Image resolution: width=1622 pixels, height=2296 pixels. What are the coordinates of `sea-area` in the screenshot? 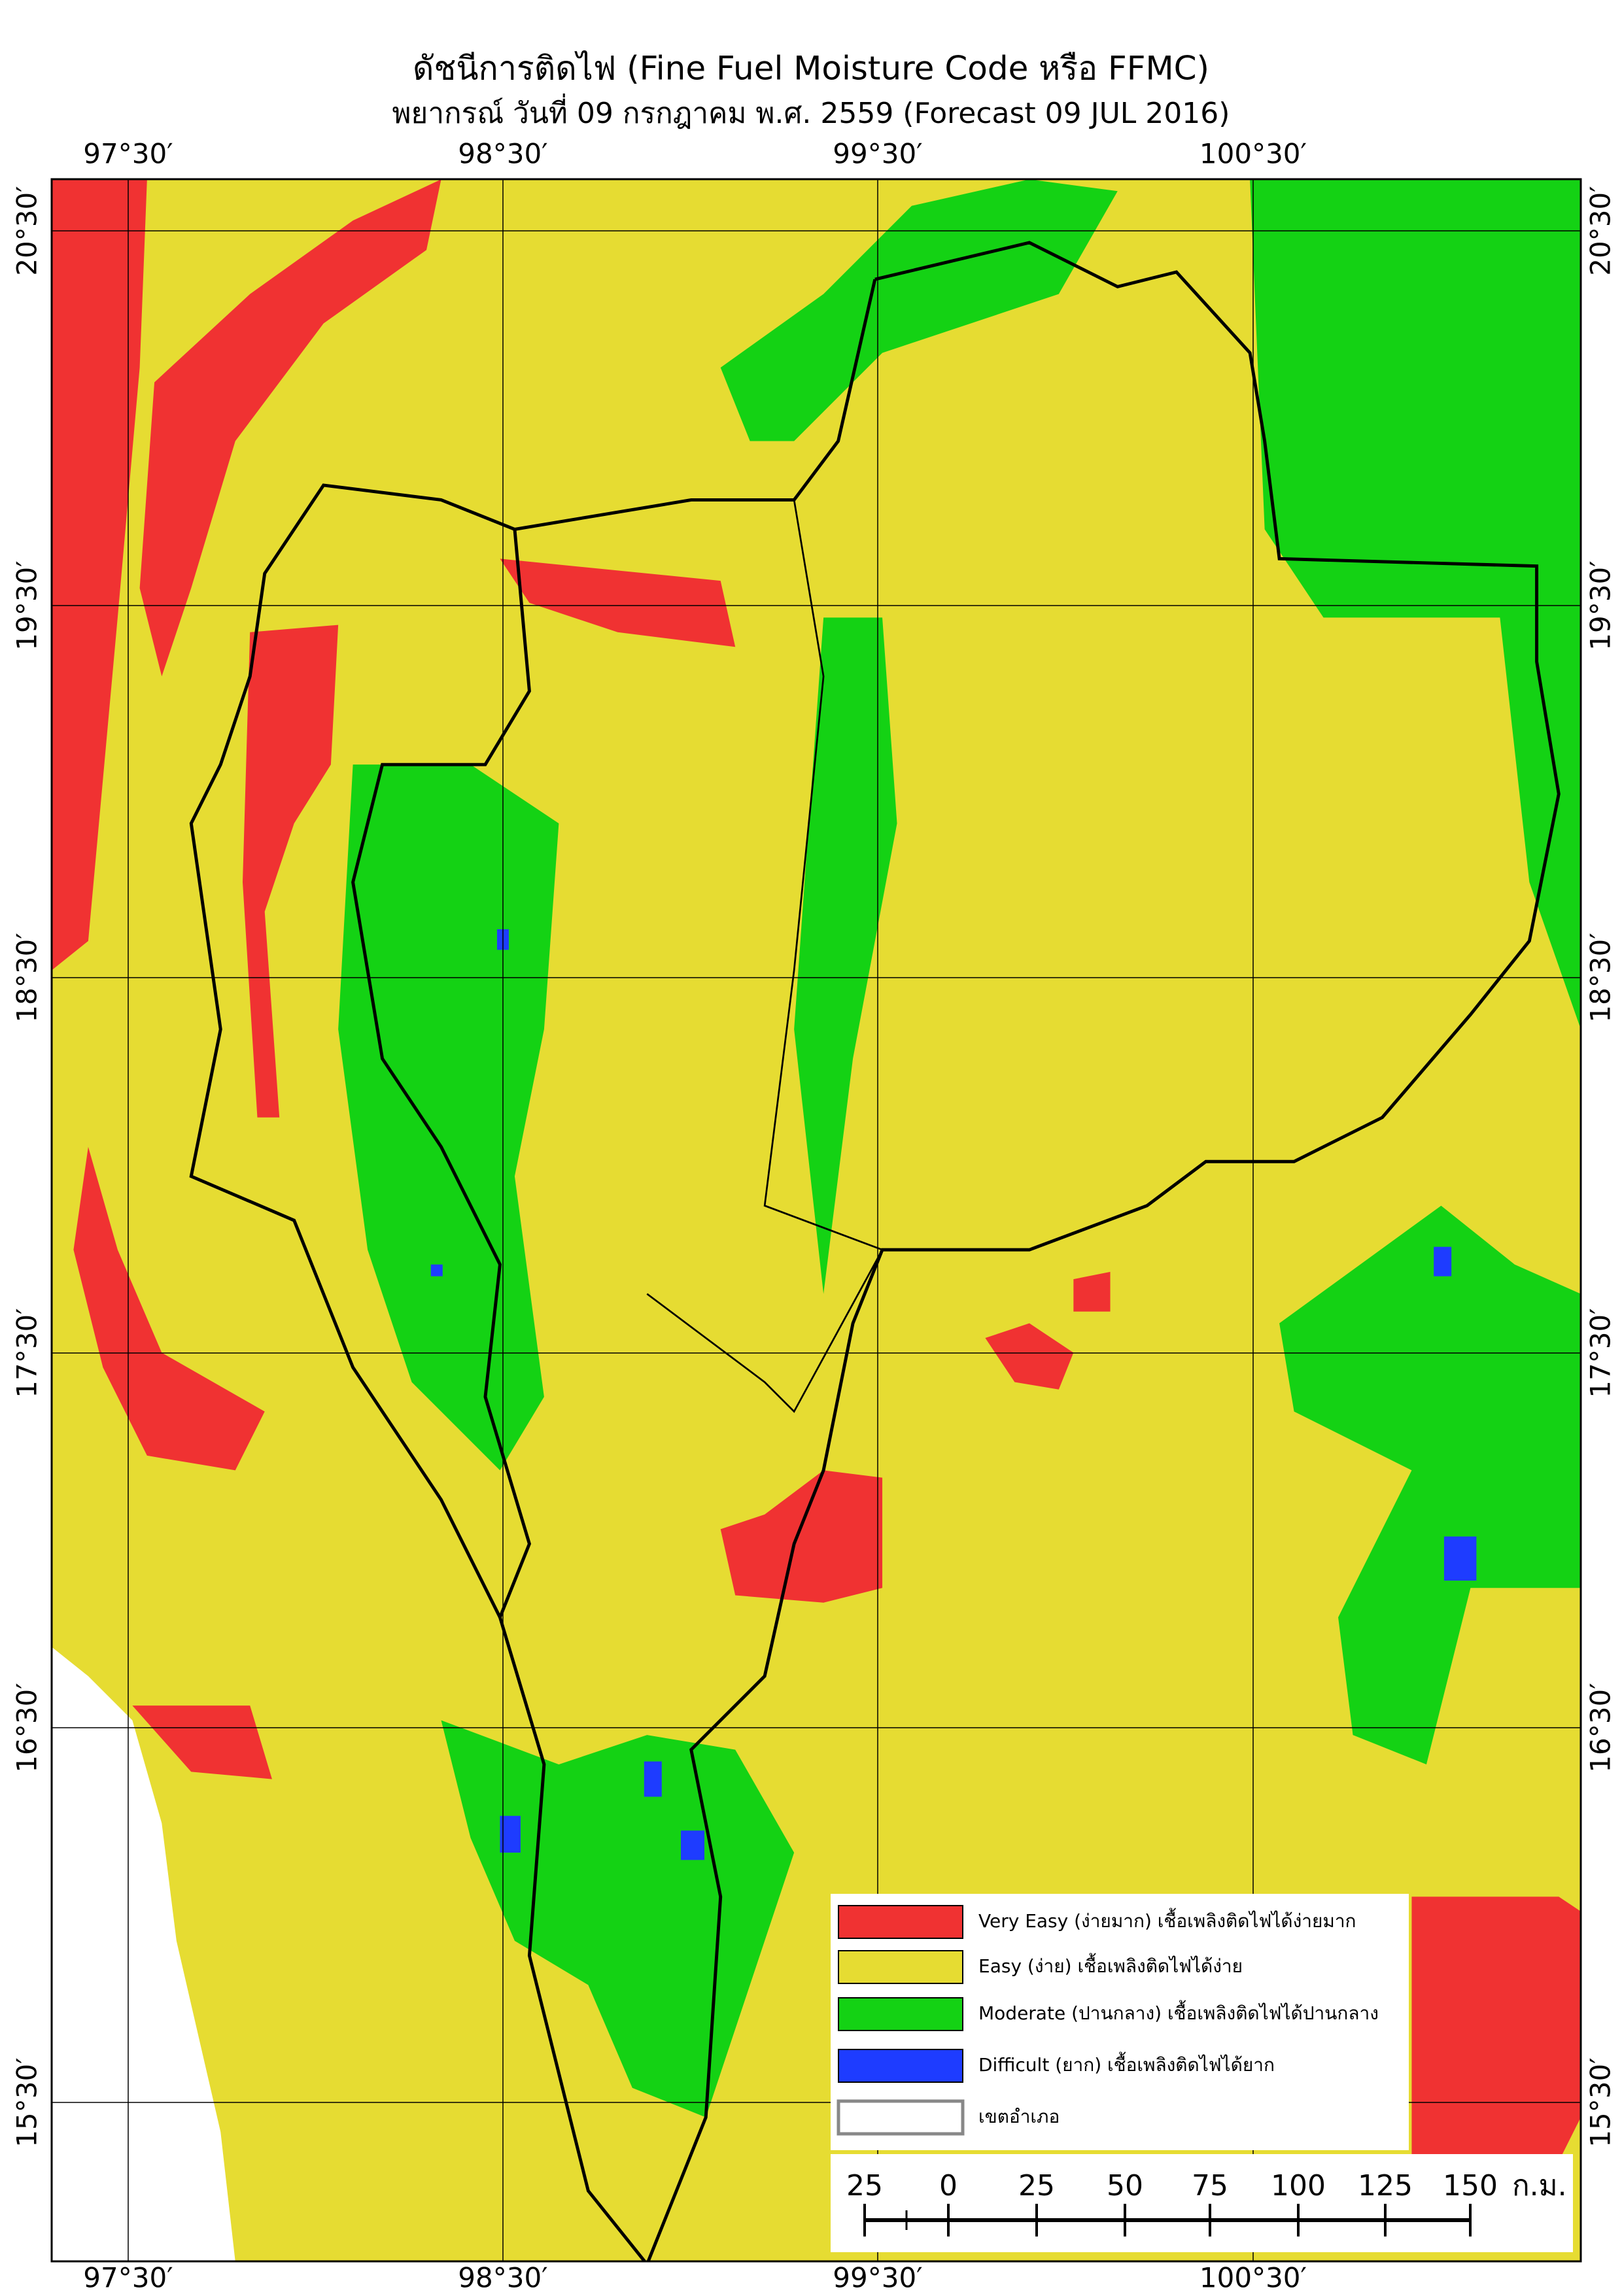 It's located at (143, 1954).